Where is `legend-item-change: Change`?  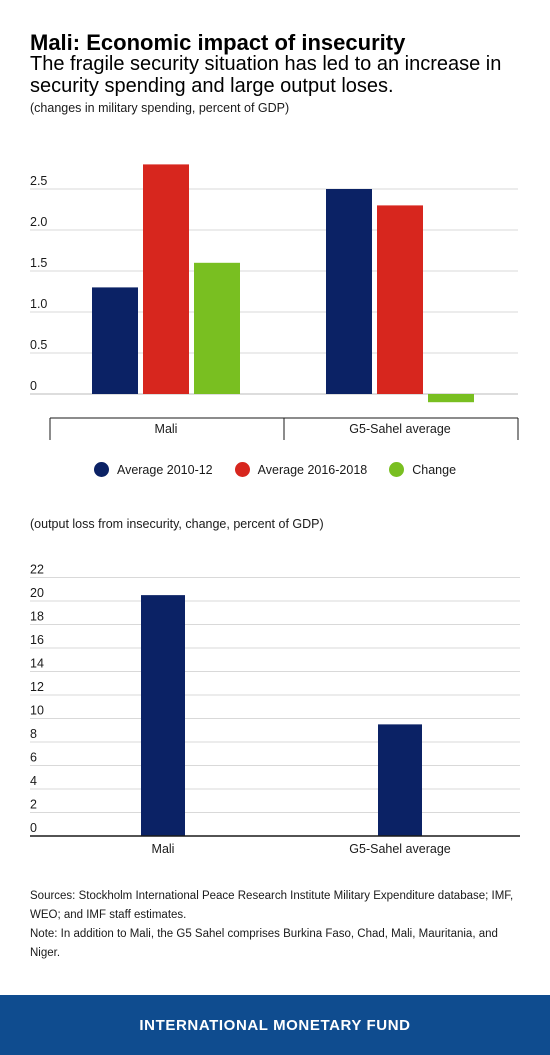 legend-item-change: Change is located at coordinates (422, 469).